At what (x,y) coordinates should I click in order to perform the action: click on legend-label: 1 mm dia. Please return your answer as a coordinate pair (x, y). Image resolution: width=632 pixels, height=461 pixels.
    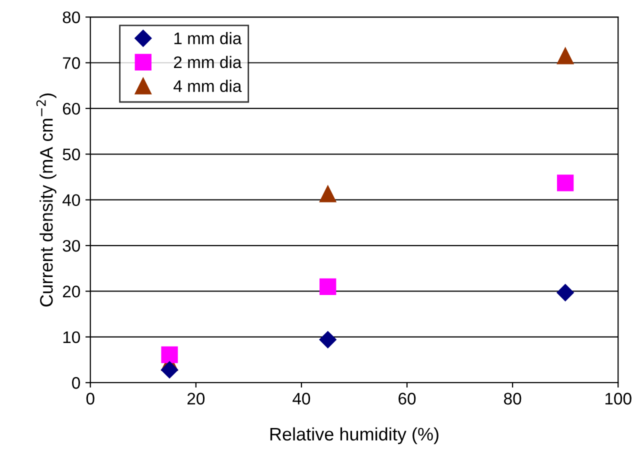
    Looking at the image, I should click on (208, 38).